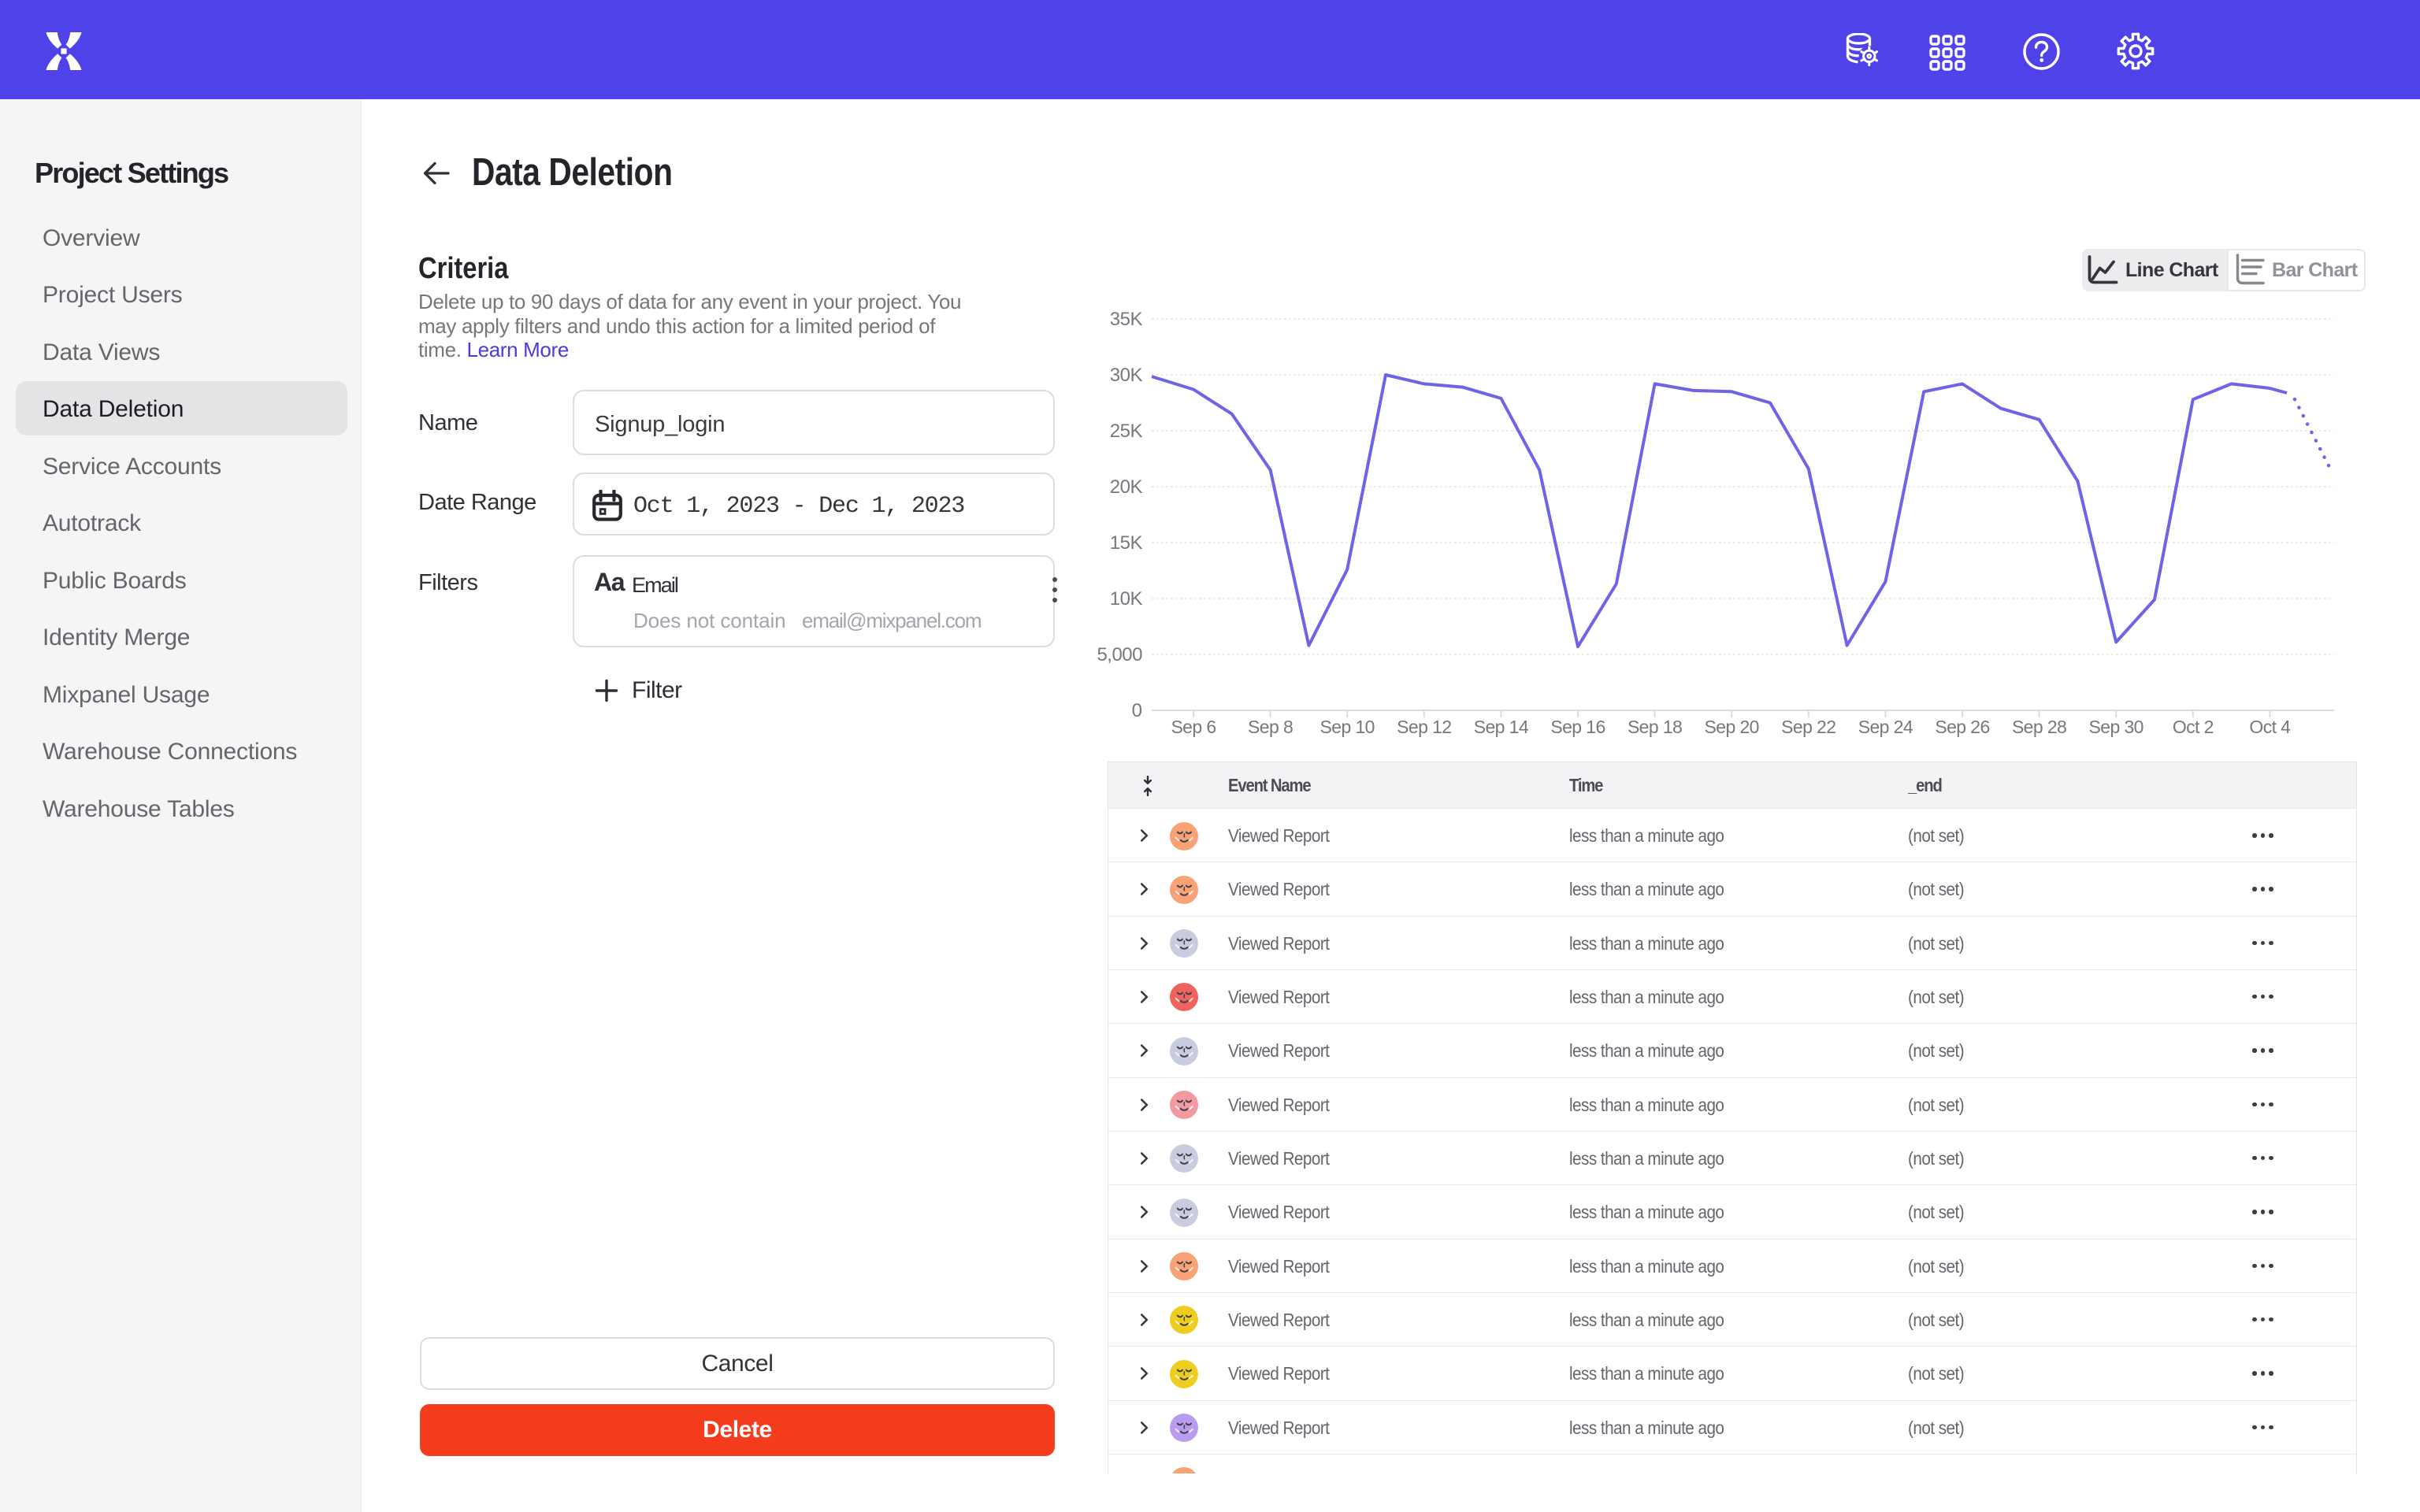 This screenshot has height=1512, width=2420. What do you see at coordinates (2193, 727) in the screenshot?
I see `svg-text: Oct 2` at bounding box center [2193, 727].